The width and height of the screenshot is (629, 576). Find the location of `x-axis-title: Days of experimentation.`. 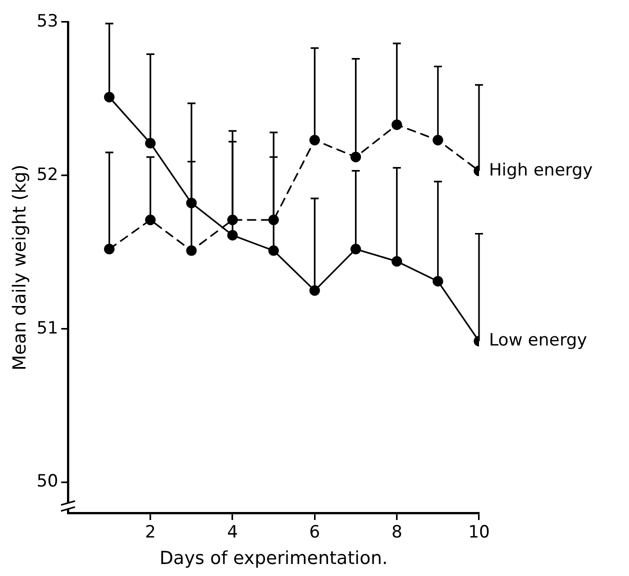

x-axis-title: Days of experimentation. is located at coordinates (273, 558).